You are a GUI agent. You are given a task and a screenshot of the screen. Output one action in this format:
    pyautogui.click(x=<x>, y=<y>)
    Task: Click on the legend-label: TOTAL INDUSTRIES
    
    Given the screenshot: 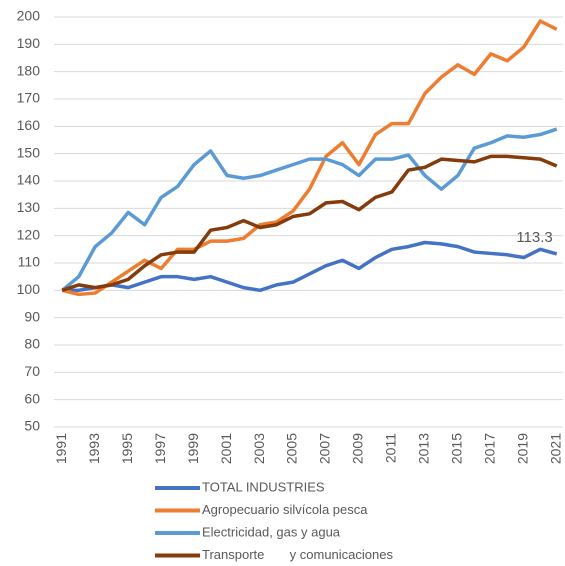 What is the action you would take?
    pyautogui.click(x=263, y=486)
    